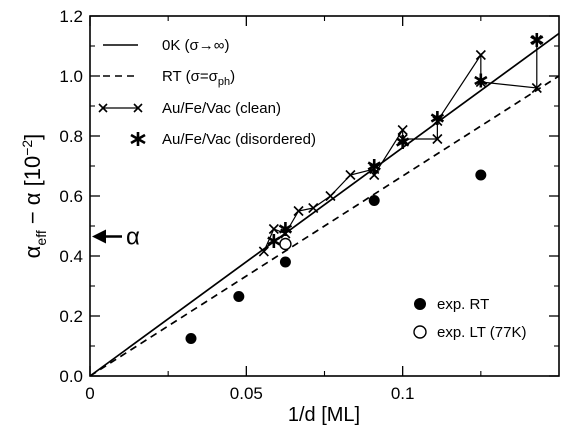 Image resolution: width=568 pixels, height=429 pixels. Describe the element at coordinates (116, 237) in the screenshot. I see `alpha-arrow-annotation: α` at that location.